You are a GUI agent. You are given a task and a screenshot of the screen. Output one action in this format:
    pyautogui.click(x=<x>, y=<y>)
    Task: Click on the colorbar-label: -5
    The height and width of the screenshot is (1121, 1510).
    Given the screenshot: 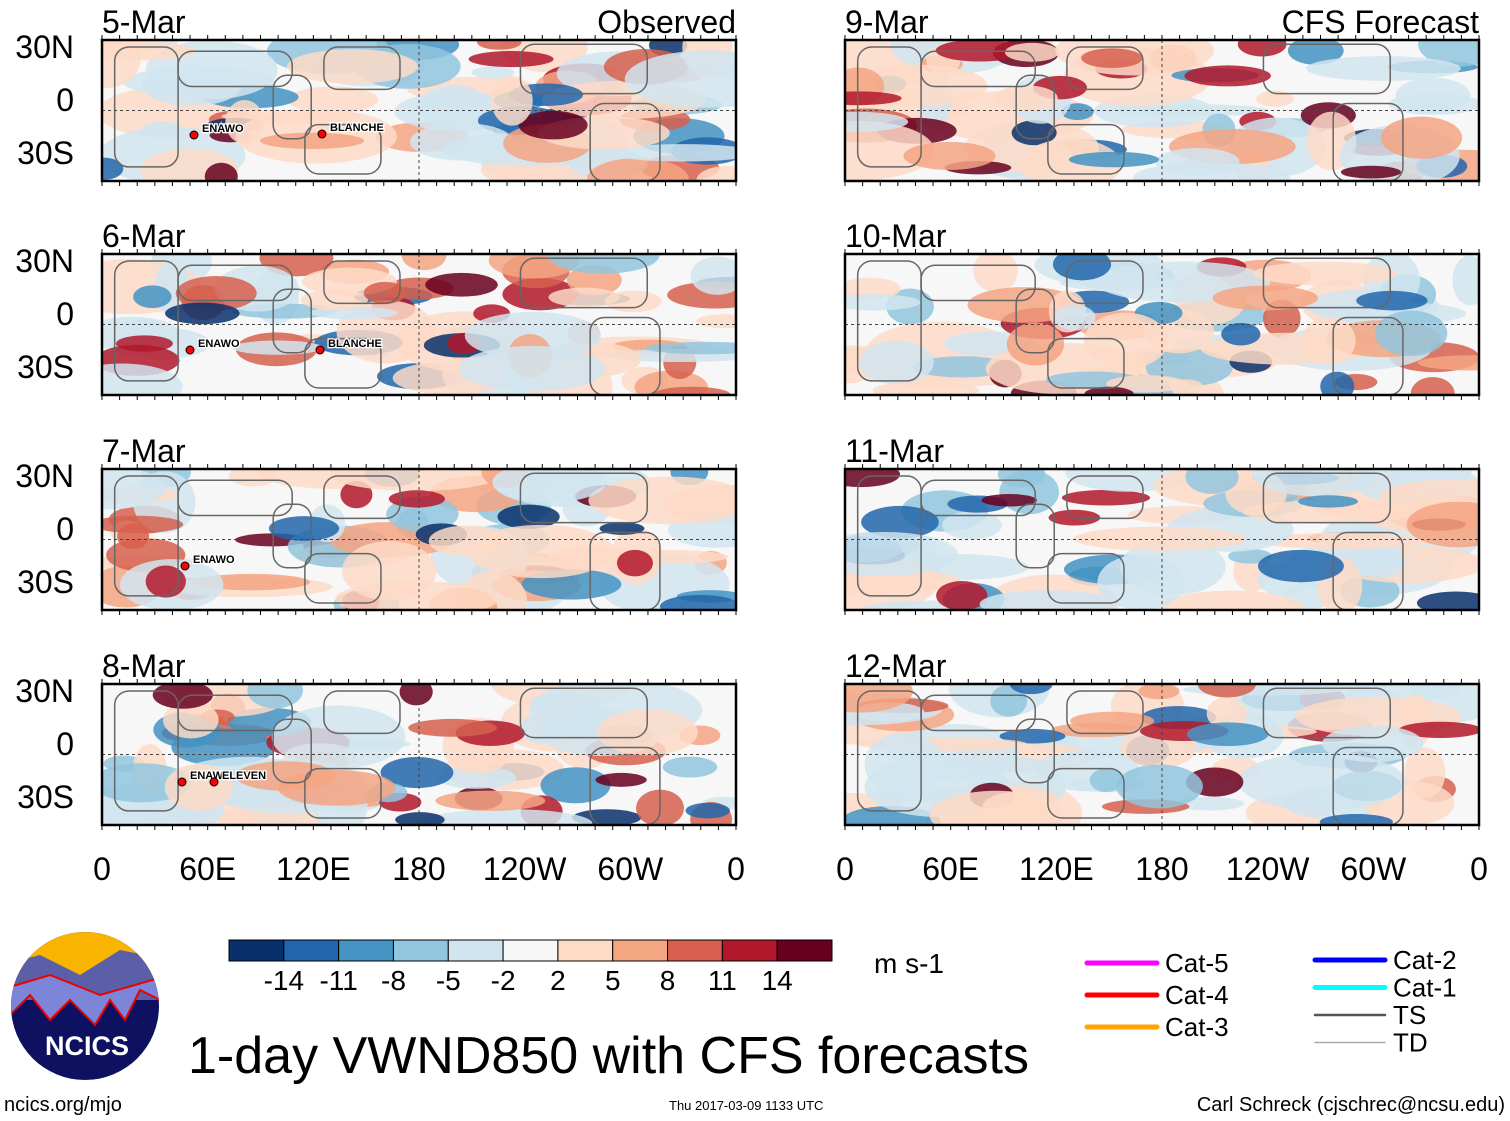 What is the action you would take?
    pyautogui.click(x=448, y=980)
    